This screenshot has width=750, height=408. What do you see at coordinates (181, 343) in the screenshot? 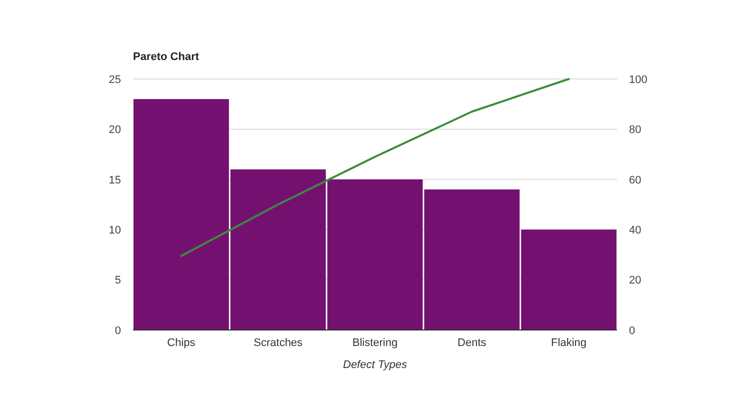
I see `x-tick-label: Chips` at bounding box center [181, 343].